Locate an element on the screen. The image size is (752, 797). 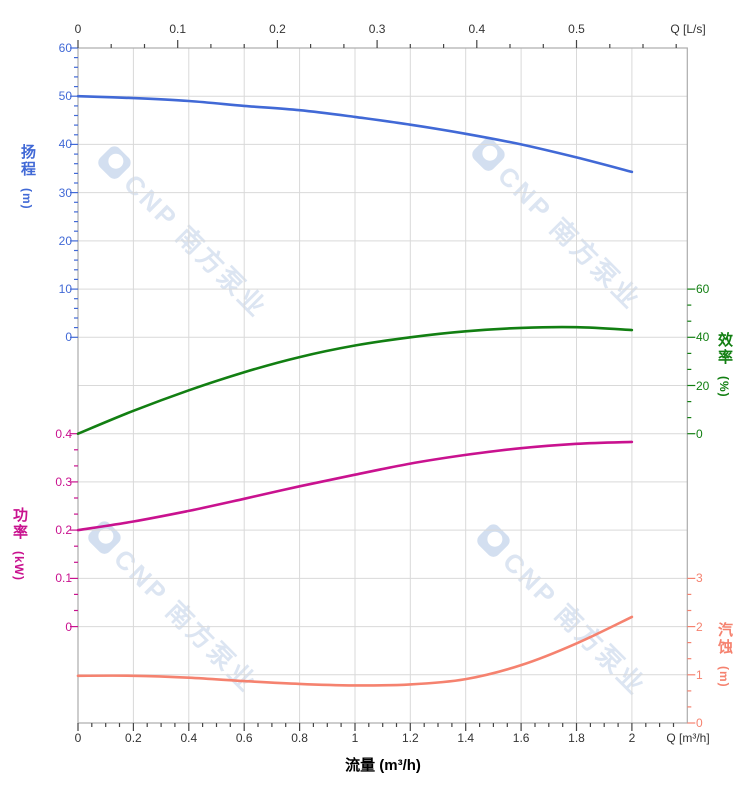
top-axis-ticks is located at coordinates (377, 44).